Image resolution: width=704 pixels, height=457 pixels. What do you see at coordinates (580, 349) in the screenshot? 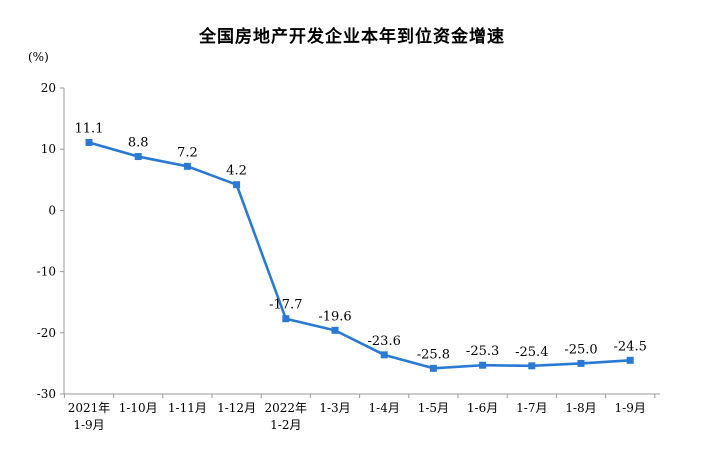
I see `data-label: -25.0` at bounding box center [580, 349].